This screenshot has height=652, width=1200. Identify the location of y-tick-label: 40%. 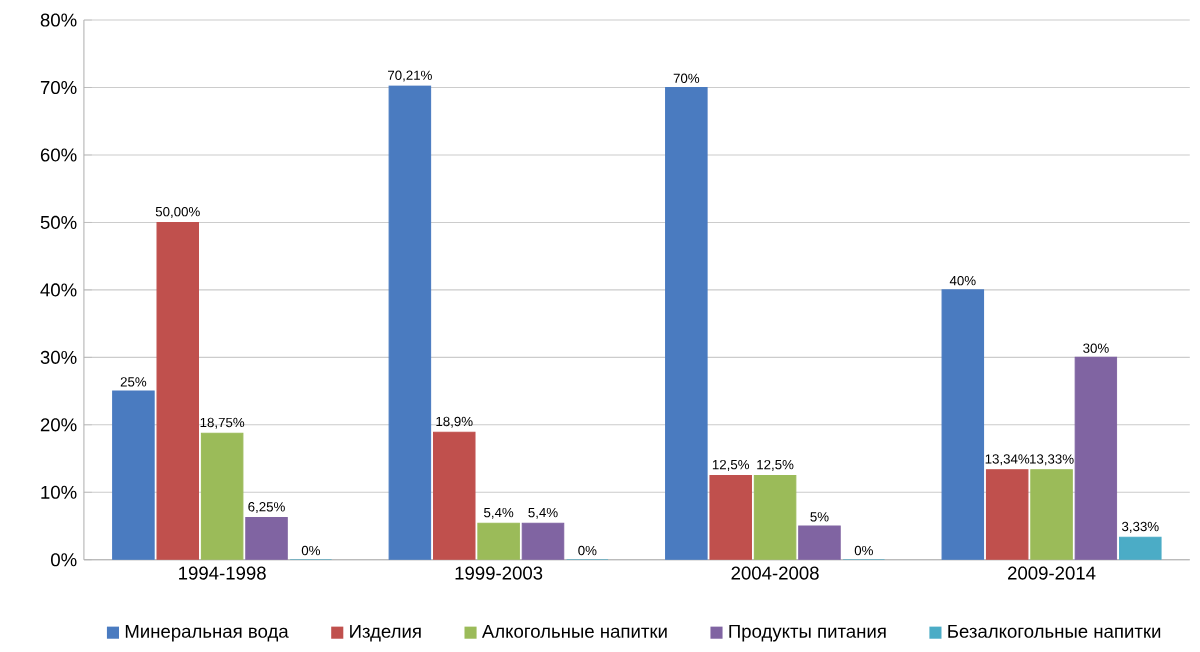
(58, 290).